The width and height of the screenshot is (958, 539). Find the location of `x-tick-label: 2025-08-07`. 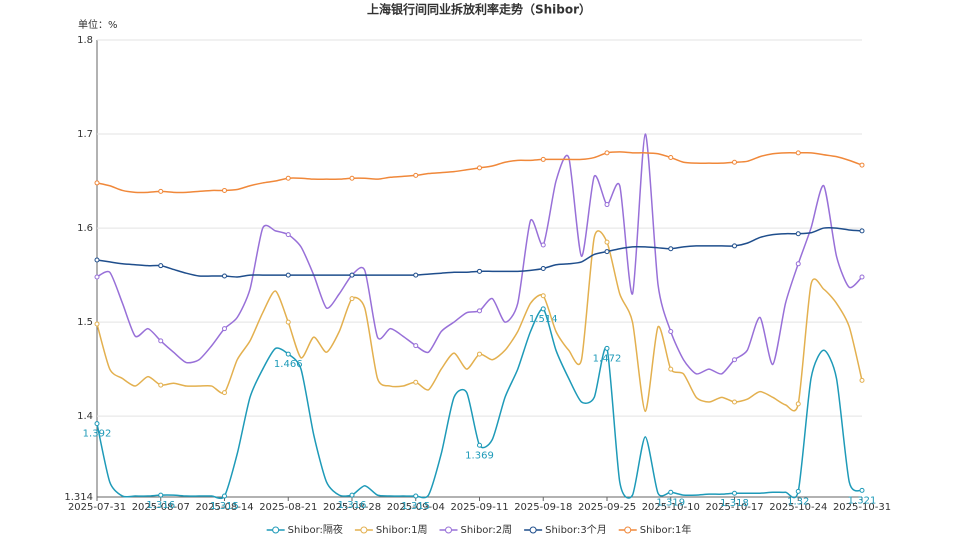

x-tick-label: 2025-08-07 is located at coordinates (161, 507).